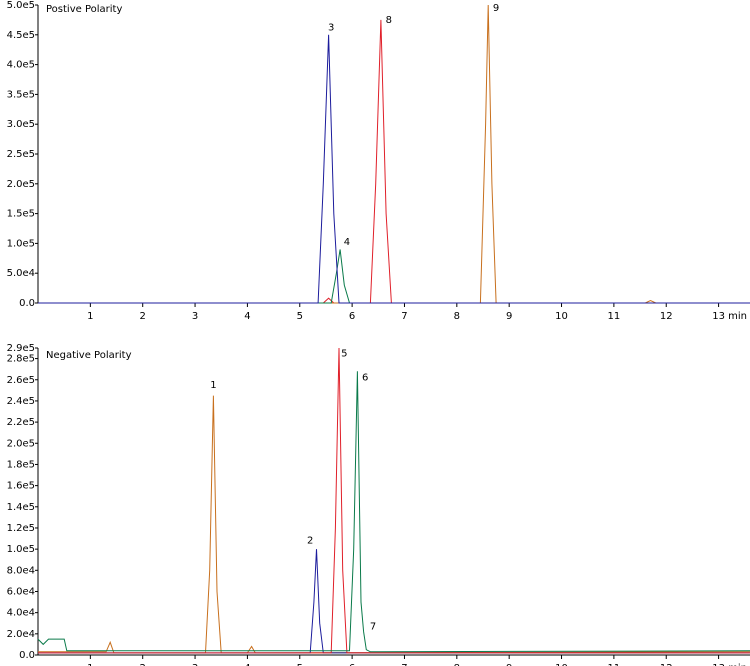 Image resolution: width=750 pixels, height=666 pixels. What do you see at coordinates (21, 464) in the screenshot?
I see `y-tick-label: 1.8e5` at bounding box center [21, 464].